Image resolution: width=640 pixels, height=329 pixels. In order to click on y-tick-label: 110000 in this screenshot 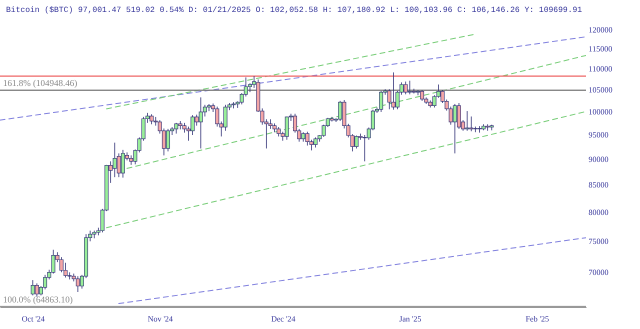, I will do `click(600, 69)`.